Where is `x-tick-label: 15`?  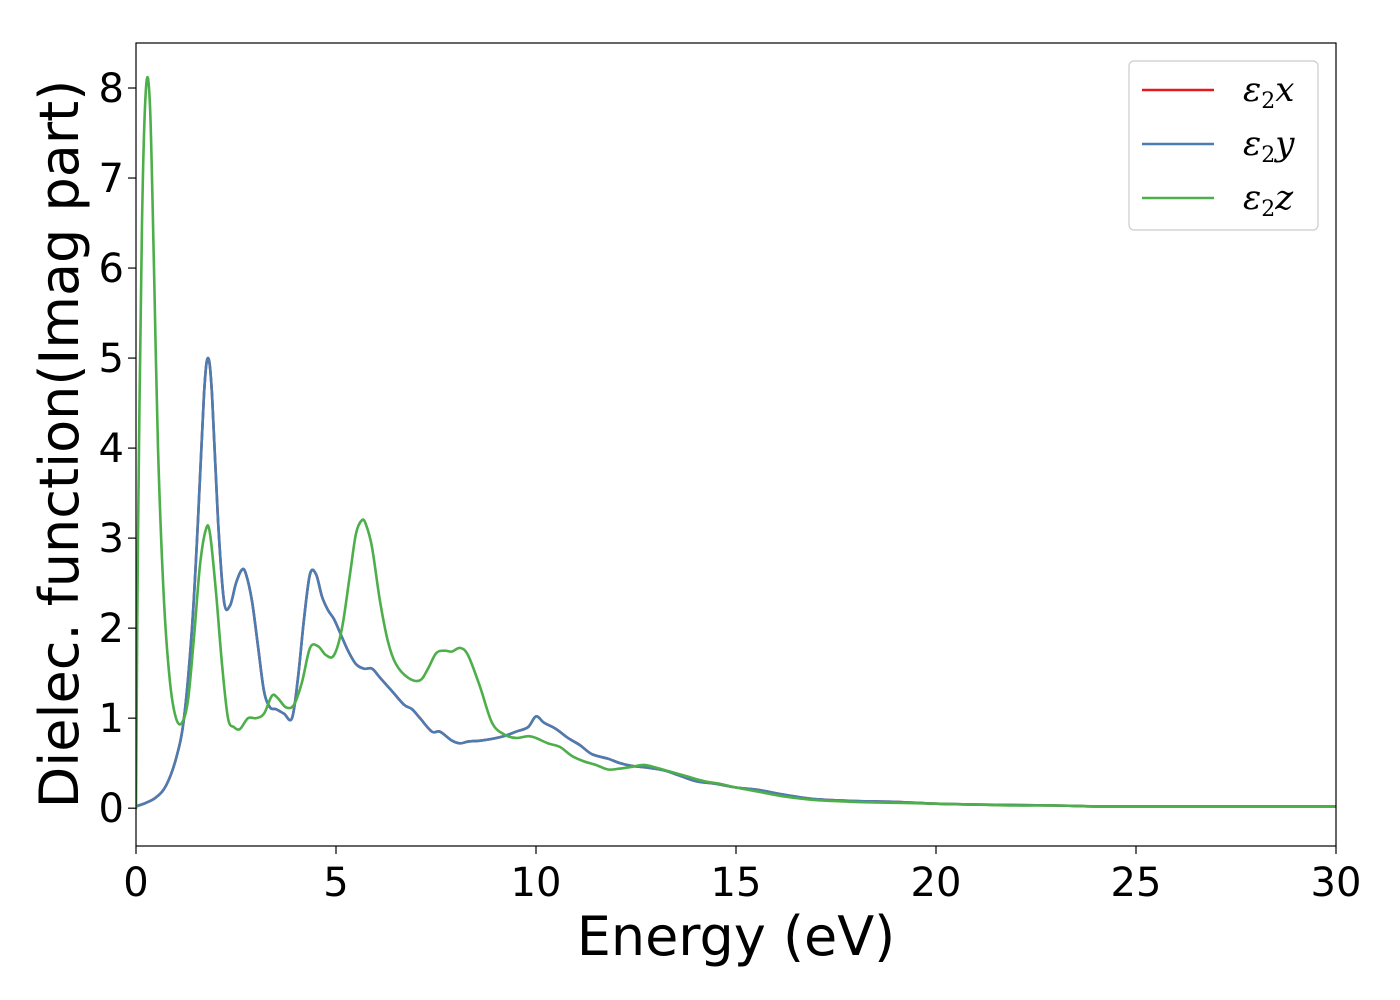
x-tick-label: 15 is located at coordinates (736, 883).